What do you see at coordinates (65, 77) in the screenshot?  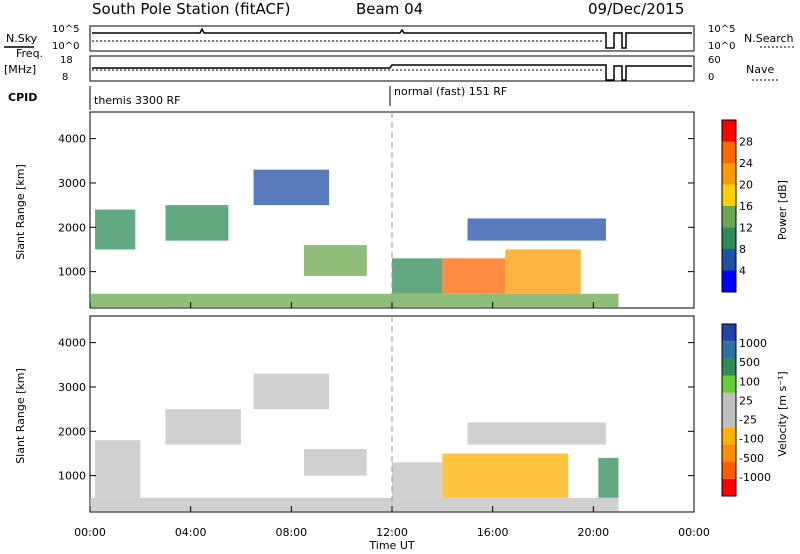 I see `freq-tick-bottom: 8` at bounding box center [65, 77].